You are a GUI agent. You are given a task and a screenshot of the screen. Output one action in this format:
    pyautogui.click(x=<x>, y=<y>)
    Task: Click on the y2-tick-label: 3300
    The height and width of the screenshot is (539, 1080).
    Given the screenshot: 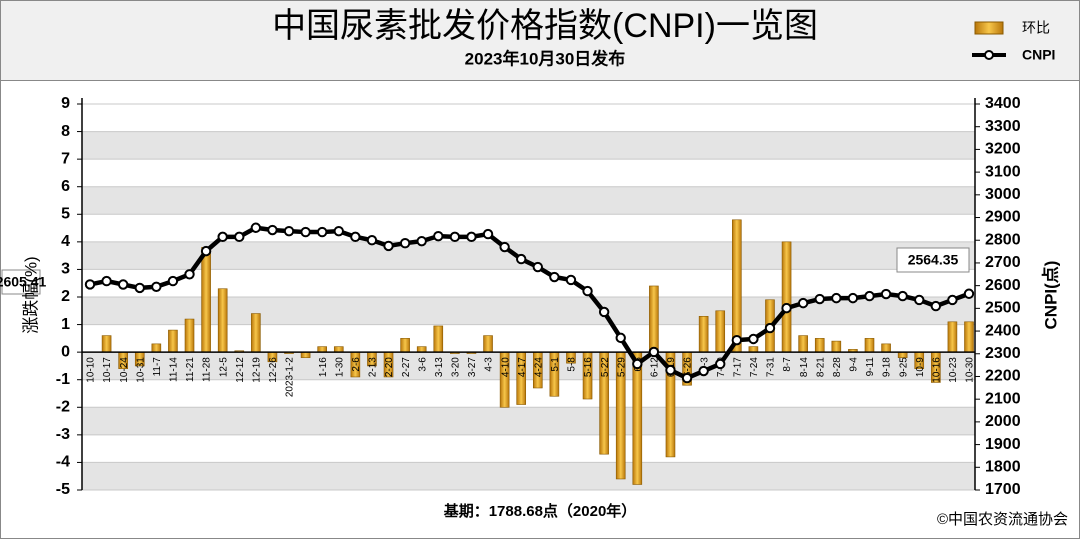 What is the action you would take?
    pyautogui.click(x=1003, y=126)
    